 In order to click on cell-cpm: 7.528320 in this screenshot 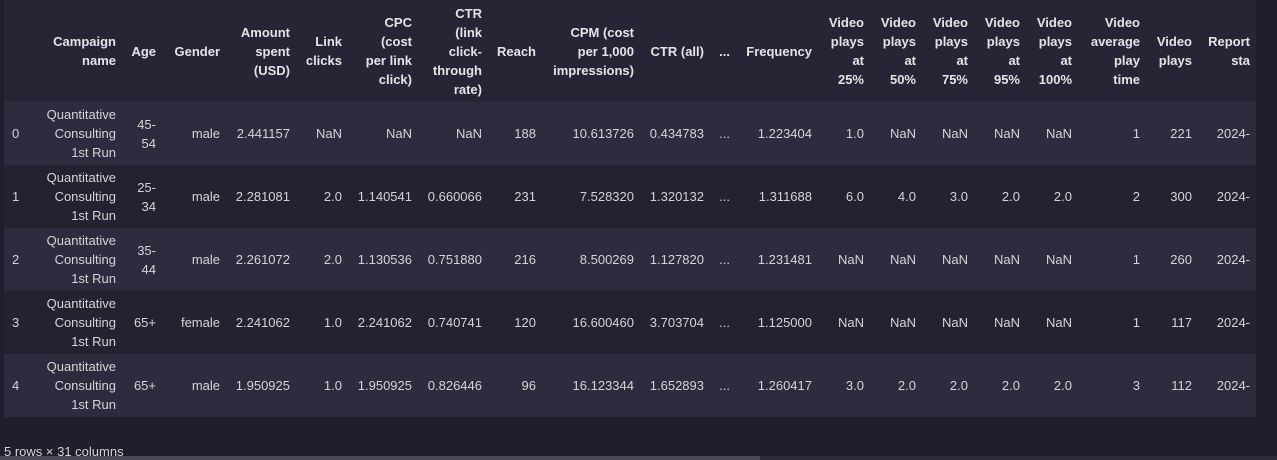, I will do `click(591, 196)`.